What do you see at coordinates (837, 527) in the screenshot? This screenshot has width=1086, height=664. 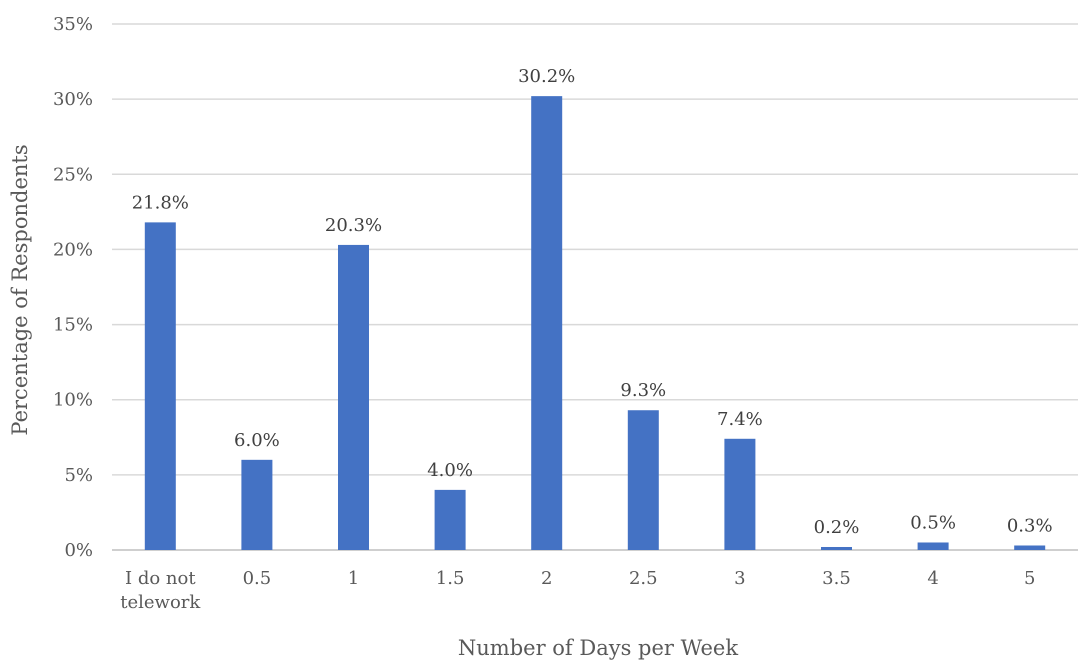 I see `data-label: 0.2%` at bounding box center [837, 527].